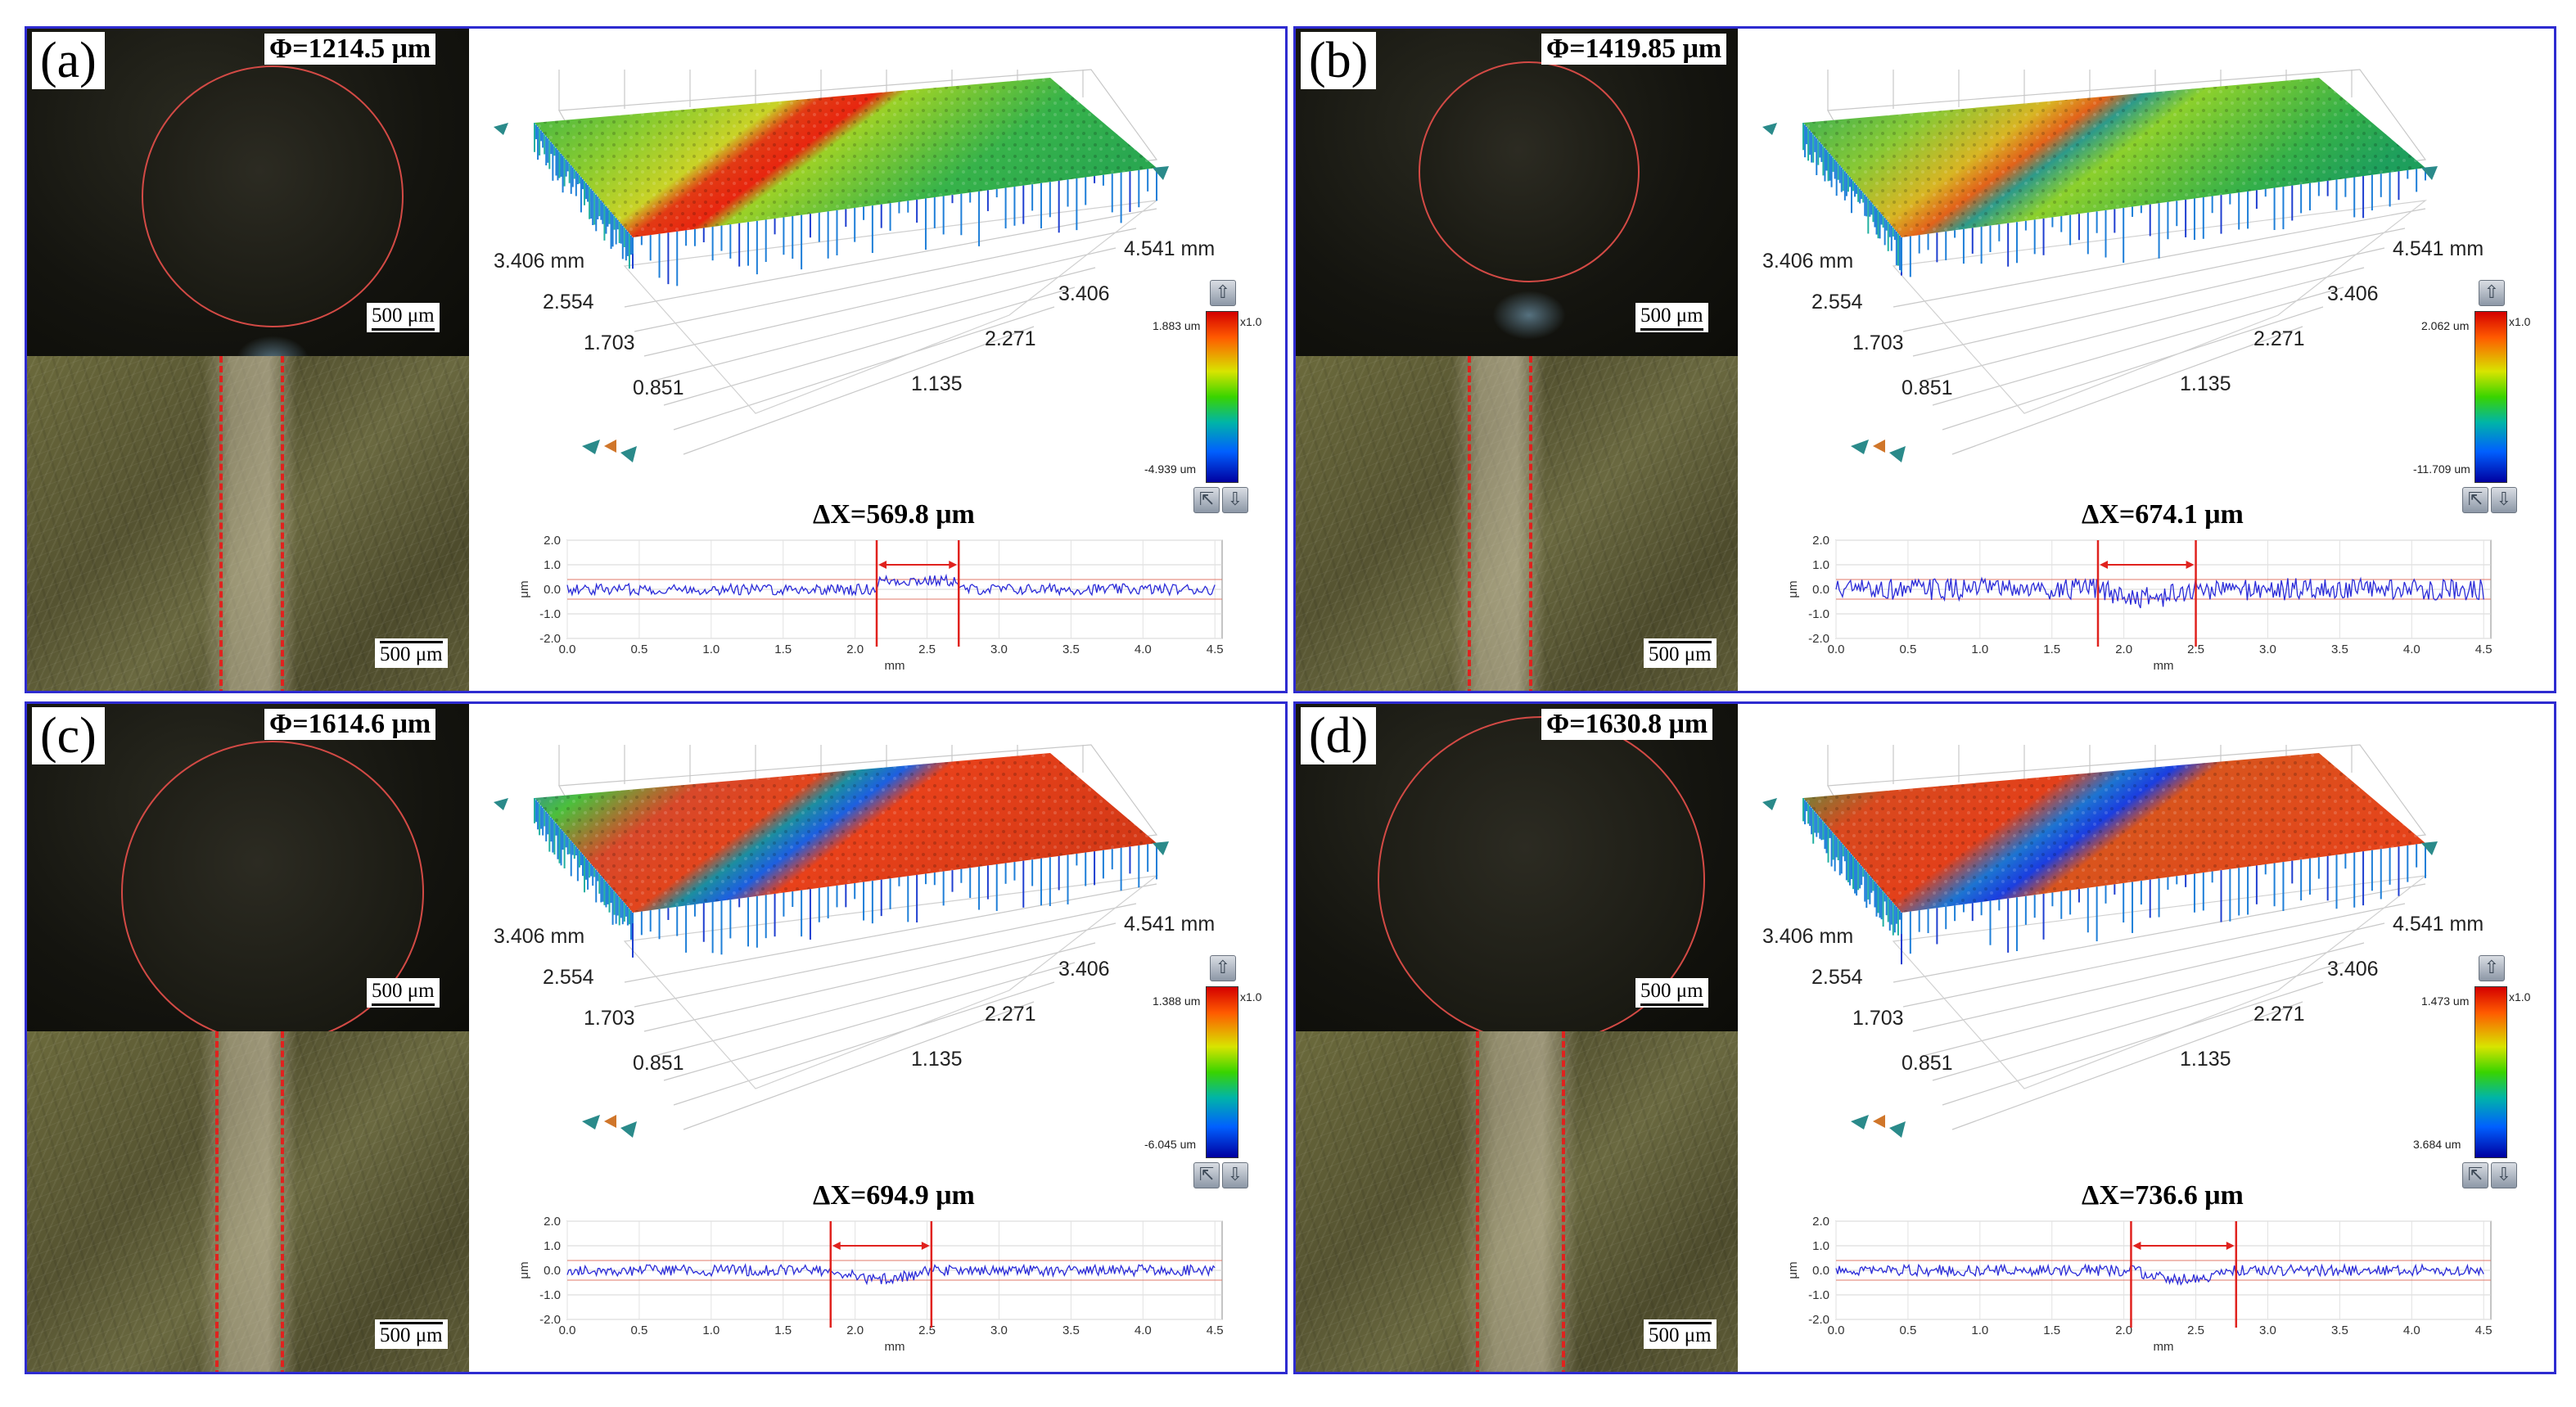 Image resolution: width=2576 pixels, height=1407 pixels. What do you see at coordinates (2437, 1144) in the screenshot?
I see `color-scale-min: 3.684 um` at bounding box center [2437, 1144].